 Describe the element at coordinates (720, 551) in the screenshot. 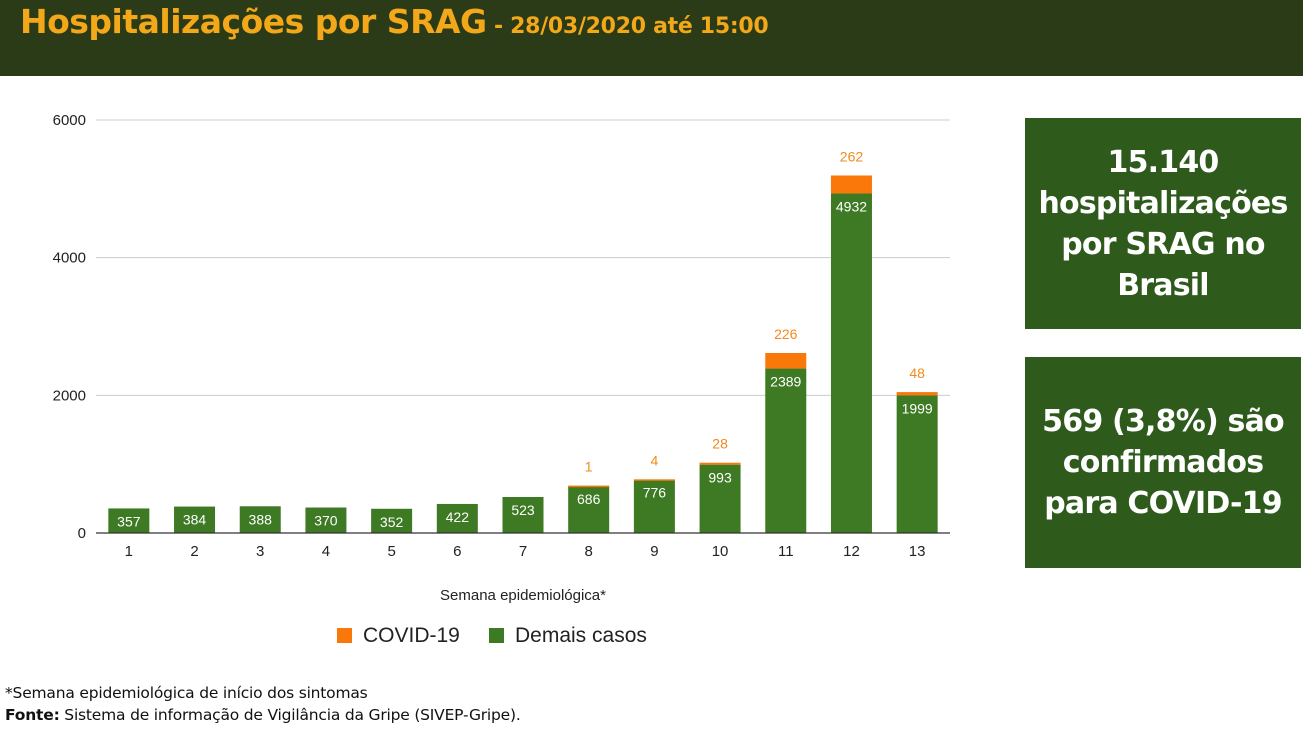

I see `x-tick-label: 10` at that location.